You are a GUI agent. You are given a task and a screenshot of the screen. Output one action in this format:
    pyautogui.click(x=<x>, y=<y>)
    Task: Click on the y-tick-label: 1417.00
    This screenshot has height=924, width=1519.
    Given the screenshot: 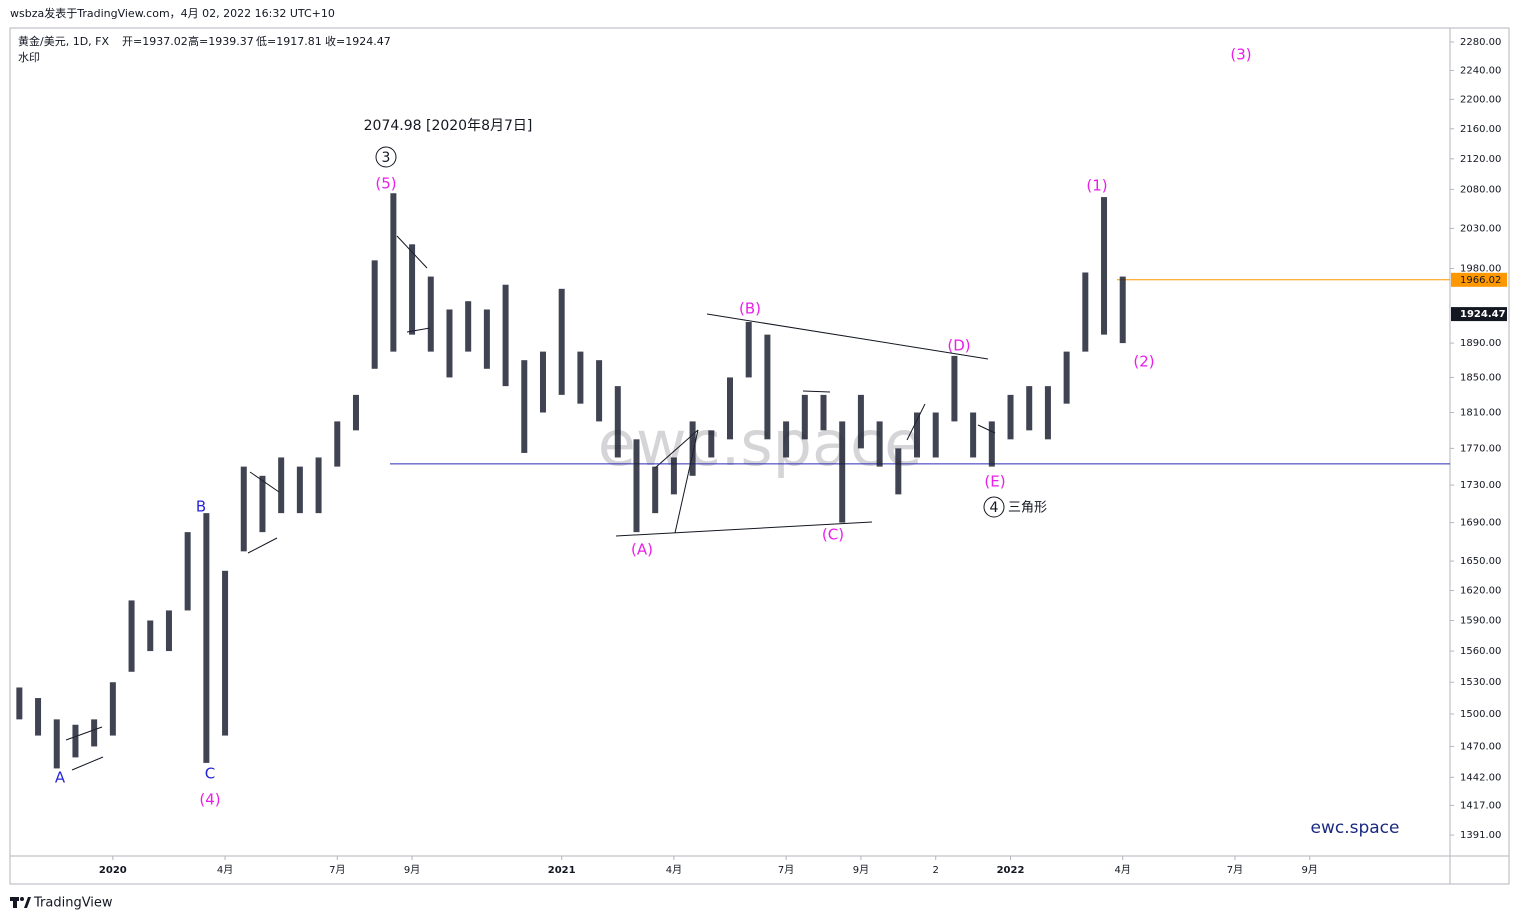 What is the action you would take?
    pyautogui.click(x=1480, y=805)
    